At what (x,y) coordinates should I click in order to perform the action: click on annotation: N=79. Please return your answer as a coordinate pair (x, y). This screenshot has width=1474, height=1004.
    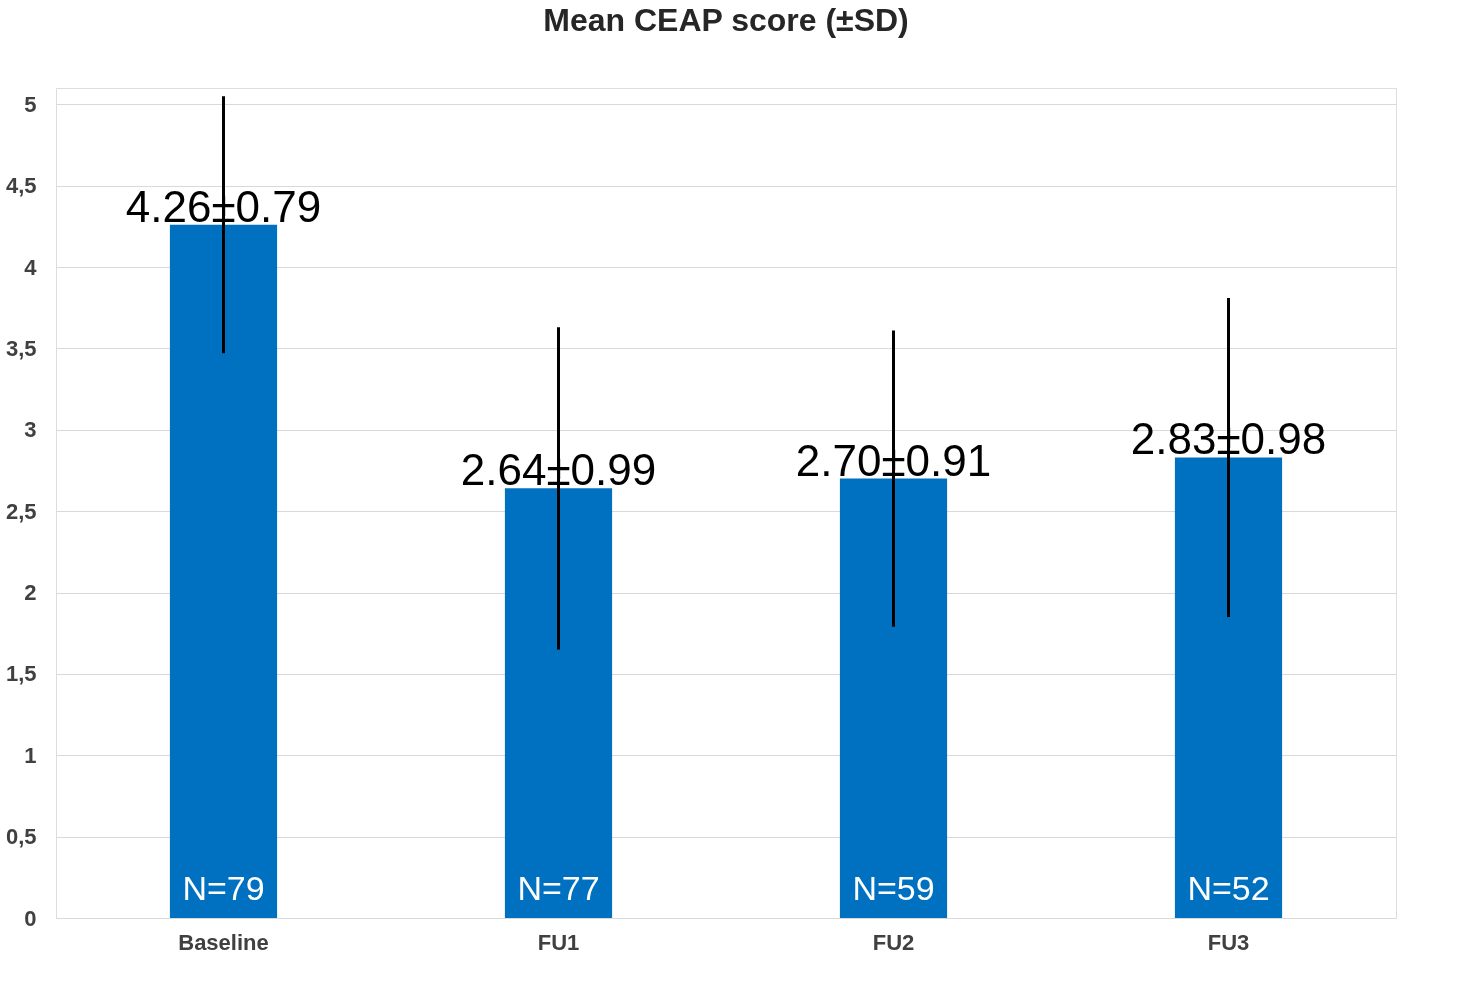
    Looking at the image, I should click on (223, 888).